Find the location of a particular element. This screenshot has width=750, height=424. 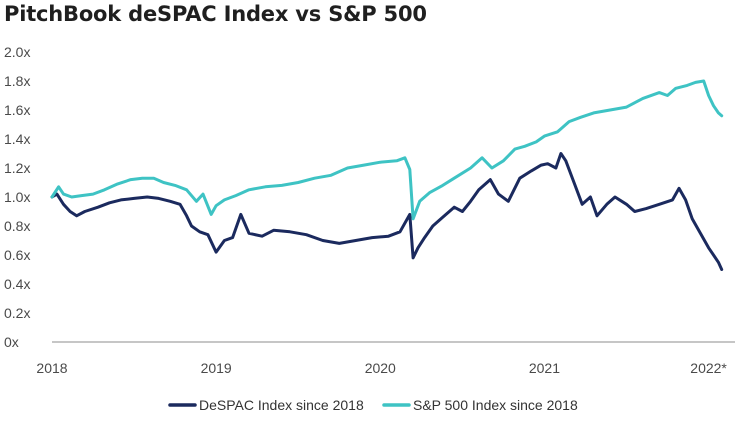

y-tick-label: 0.4x is located at coordinates (17, 284).